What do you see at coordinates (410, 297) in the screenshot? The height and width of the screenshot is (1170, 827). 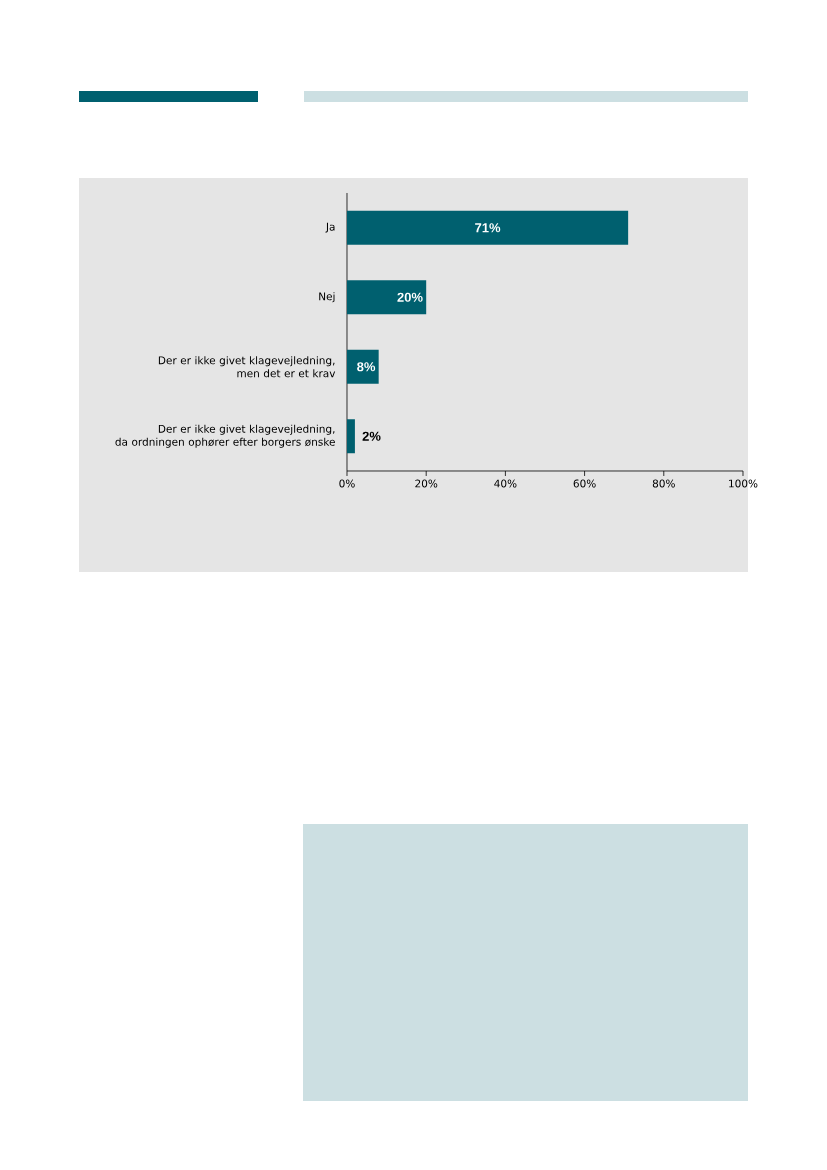 I see `data-label: 20%` at bounding box center [410, 297].